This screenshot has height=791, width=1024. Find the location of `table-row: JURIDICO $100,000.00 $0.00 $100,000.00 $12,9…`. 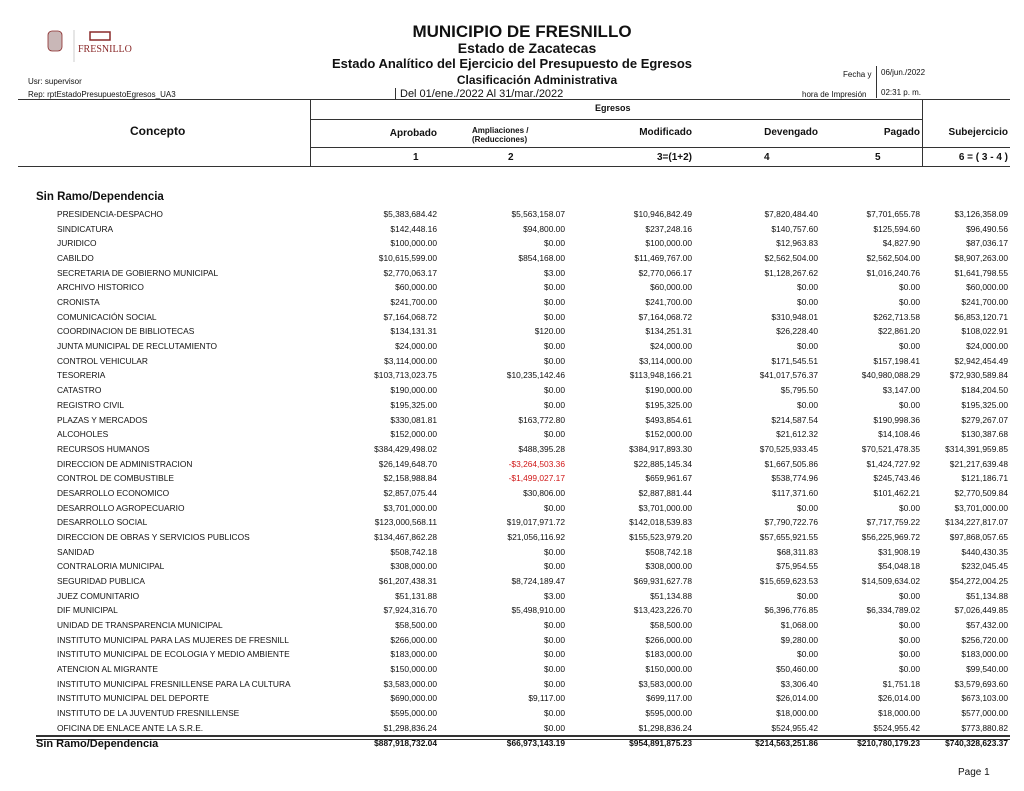

table-row: JURIDICO $100,000.00 $0.00 $100,000.00 $12,9… is located at coordinates (512, 245).